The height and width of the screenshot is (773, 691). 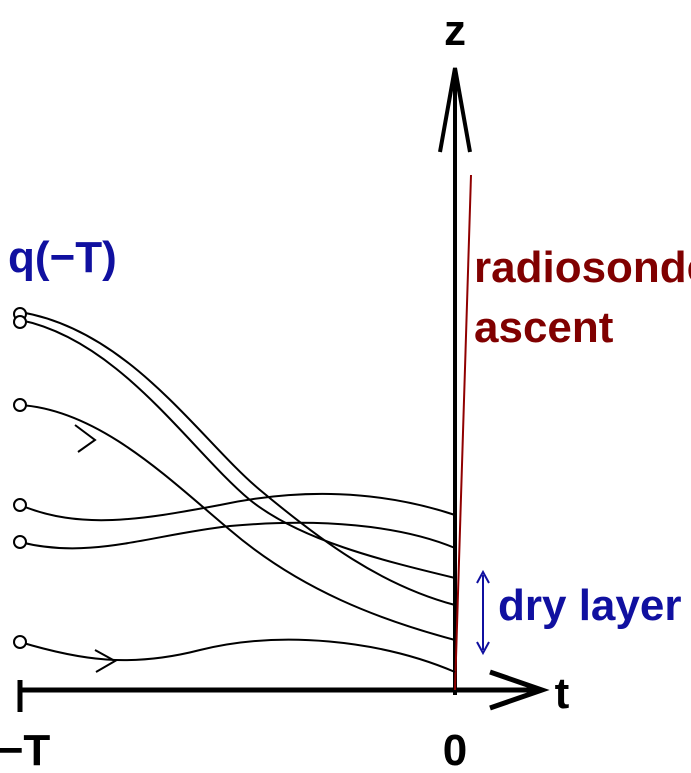 What do you see at coordinates (544, 327) in the screenshot?
I see `radiosonde-label: ascent` at bounding box center [544, 327].